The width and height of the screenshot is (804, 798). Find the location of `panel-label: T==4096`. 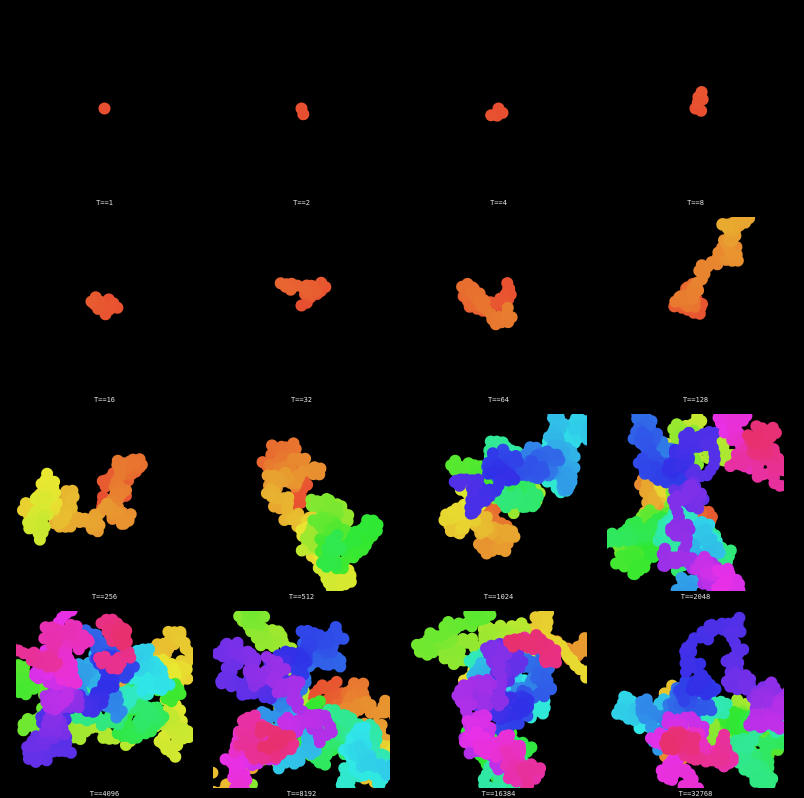

panel-label: T==4096 is located at coordinates (105, 794).